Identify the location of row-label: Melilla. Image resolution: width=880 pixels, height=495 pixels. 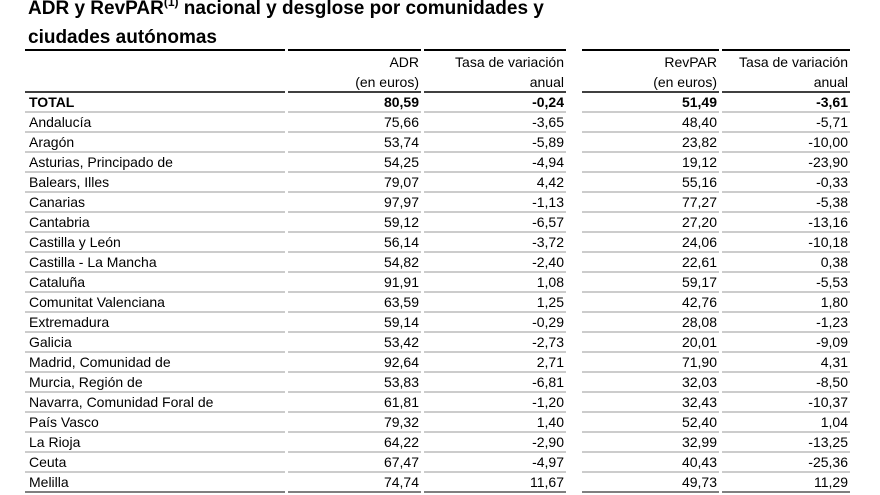
(49, 482).